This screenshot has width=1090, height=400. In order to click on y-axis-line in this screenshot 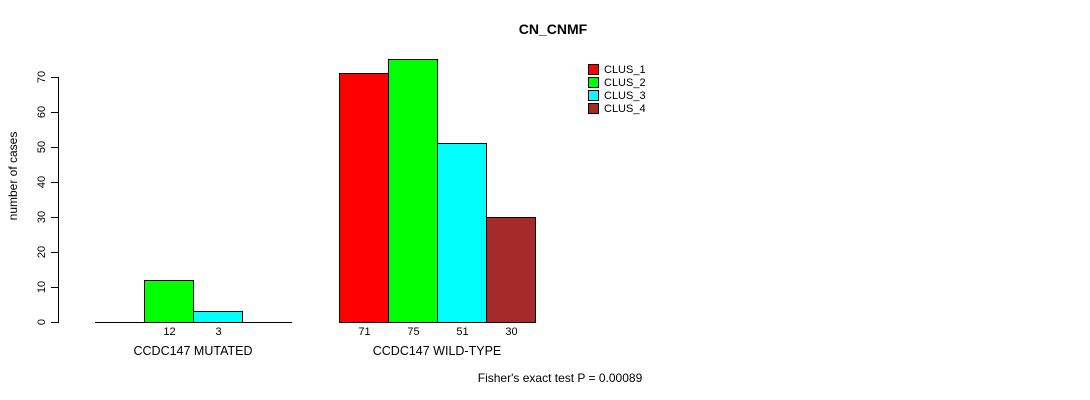, I will do `click(58, 200)`.